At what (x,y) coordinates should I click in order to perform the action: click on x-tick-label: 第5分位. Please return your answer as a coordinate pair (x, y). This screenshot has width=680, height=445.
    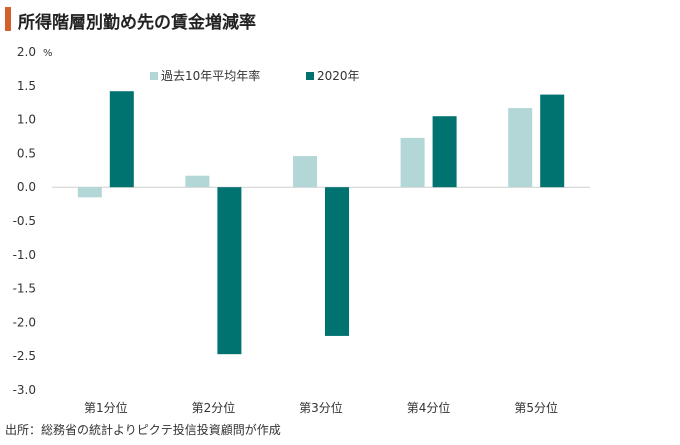
    Looking at the image, I should click on (536, 407).